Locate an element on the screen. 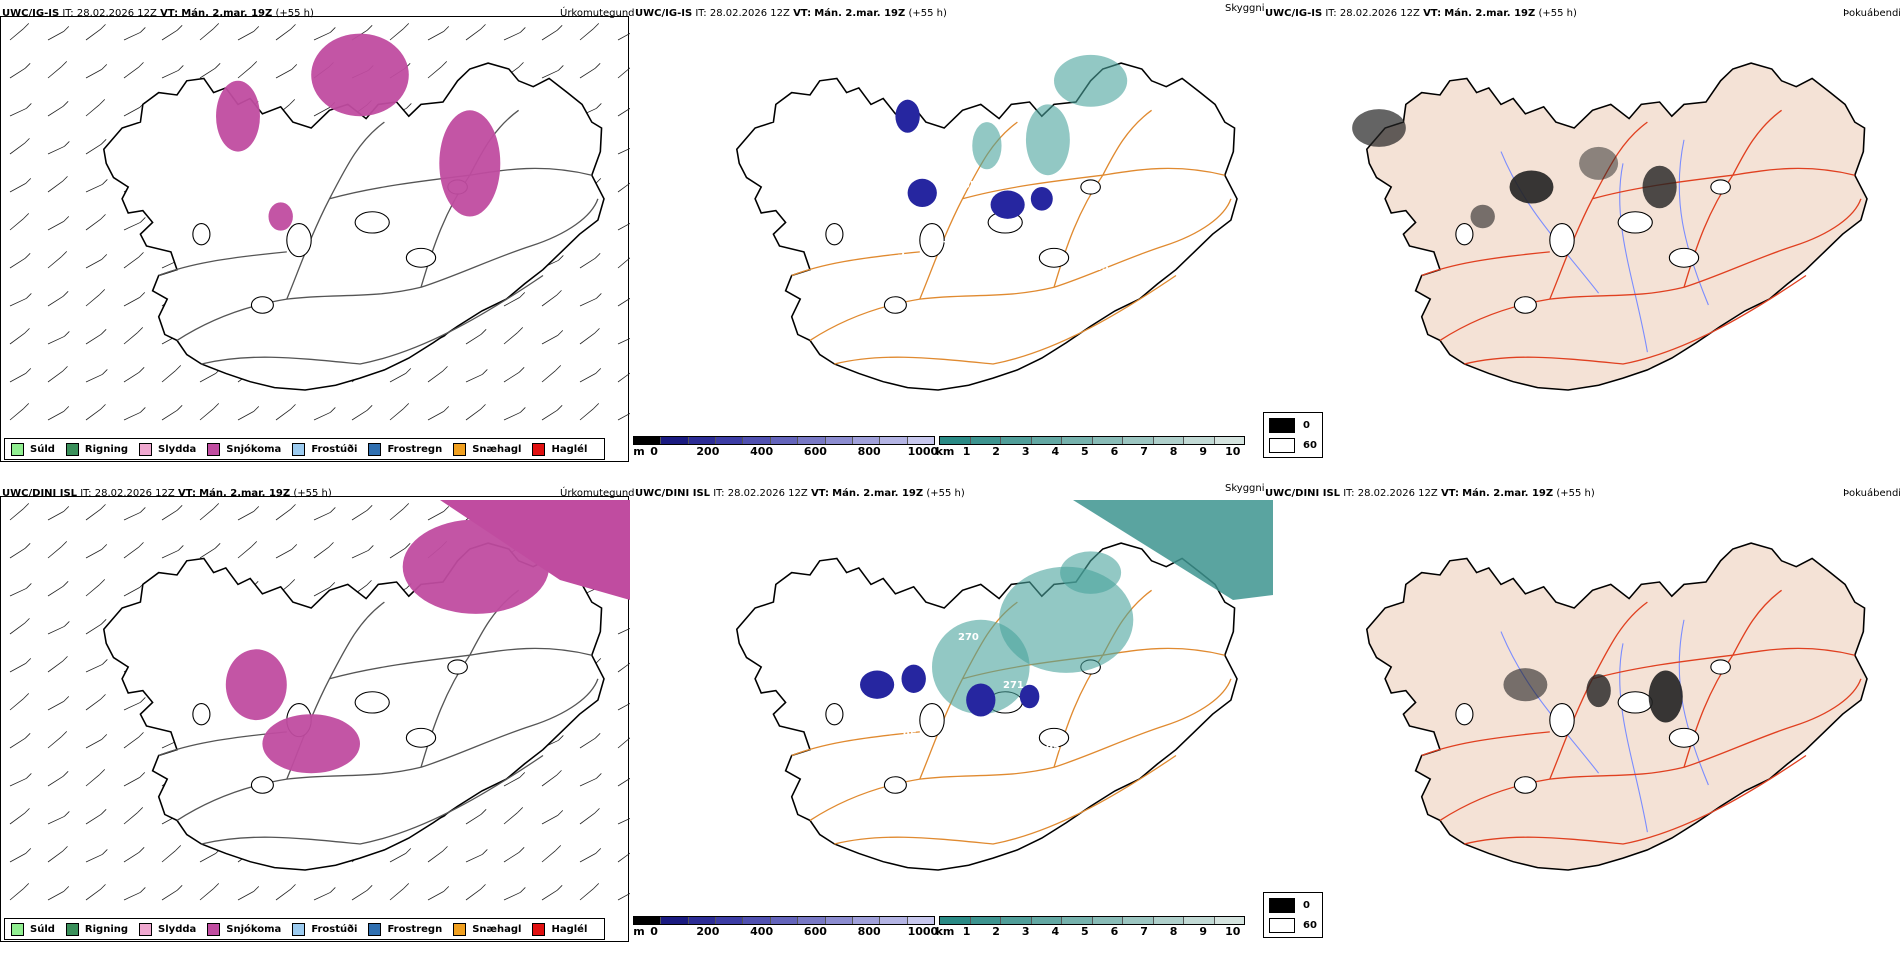 The width and height of the screenshot is (1900, 955). legend-item: Slydda is located at coordinates (168, 929).